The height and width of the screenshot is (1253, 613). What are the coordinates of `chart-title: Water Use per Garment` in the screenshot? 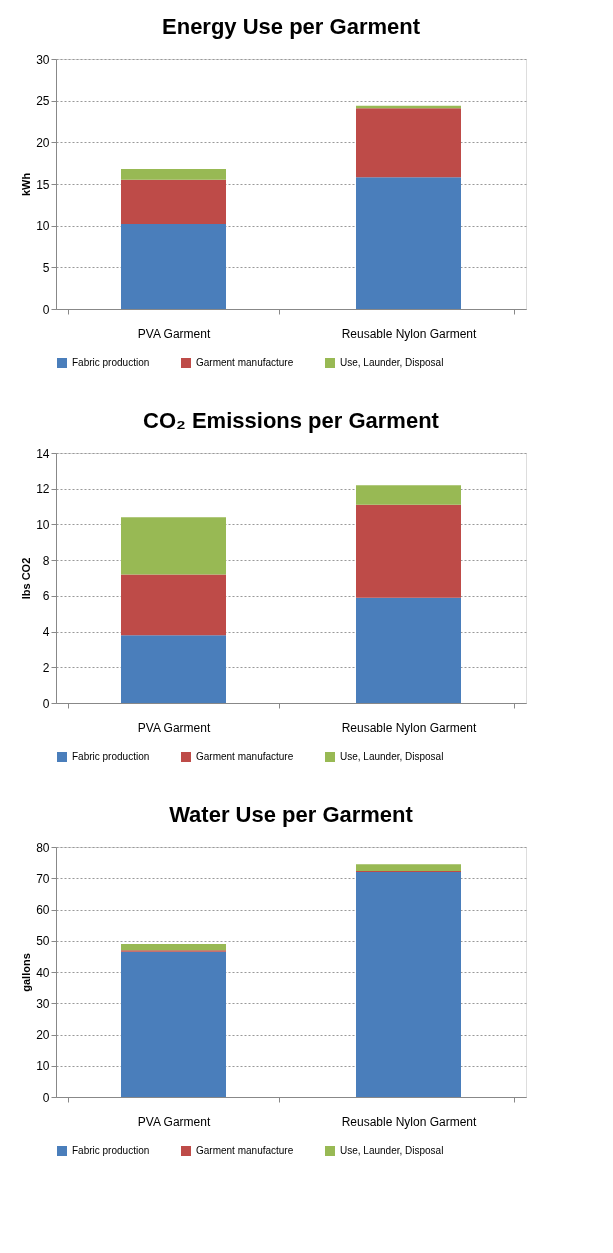 It's located at (291, 814).